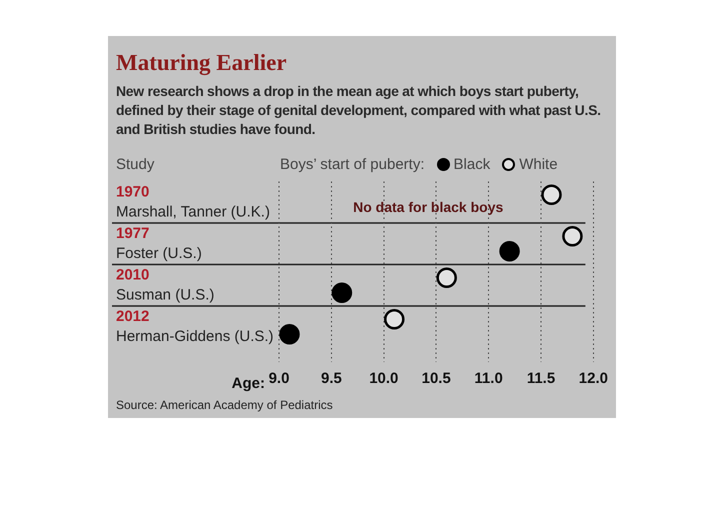 The image size is (724, 514). I want to click on x-tick-label: 10.0, so click(383, 379).